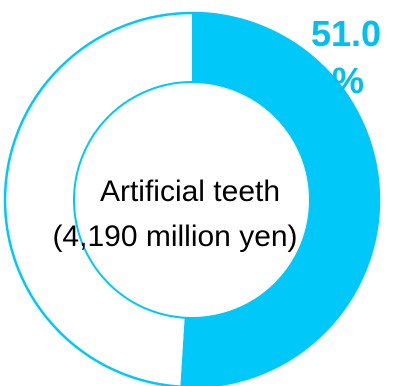  Describe the element at coordinates (174, 236) in the screenshot. I see `center-label-line-2: (4,190 million yen)` at that location.